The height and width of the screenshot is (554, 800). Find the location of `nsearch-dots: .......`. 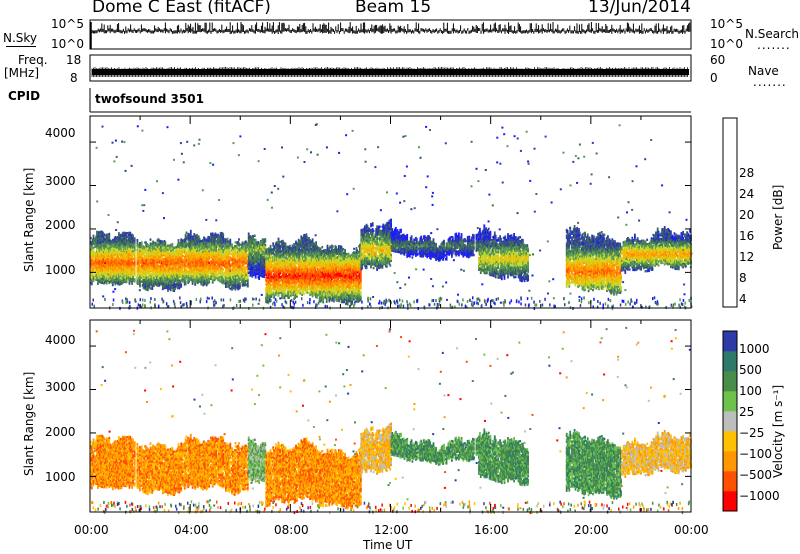

nsearch-dots: ....... is located at coordinates (774, 45).